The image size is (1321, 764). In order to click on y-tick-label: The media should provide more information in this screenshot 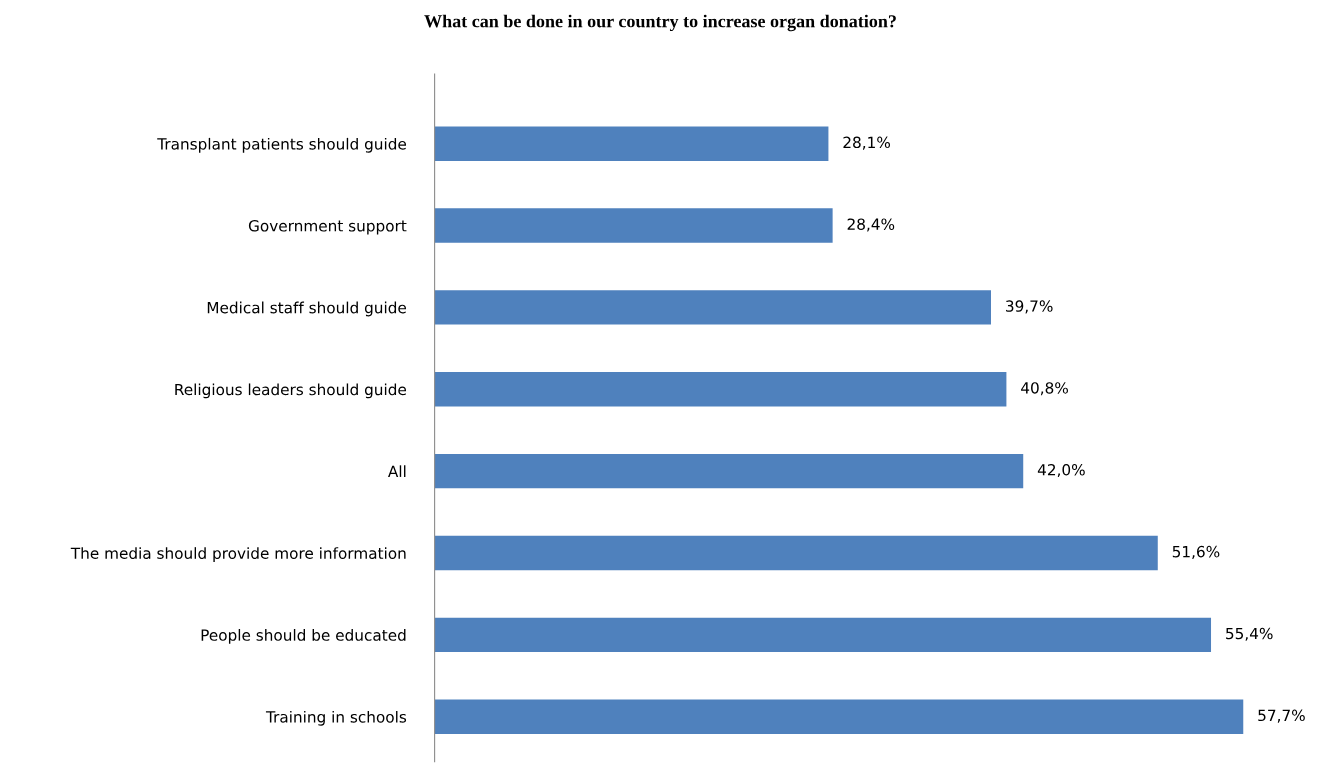, I will do `click(238, 554)`.